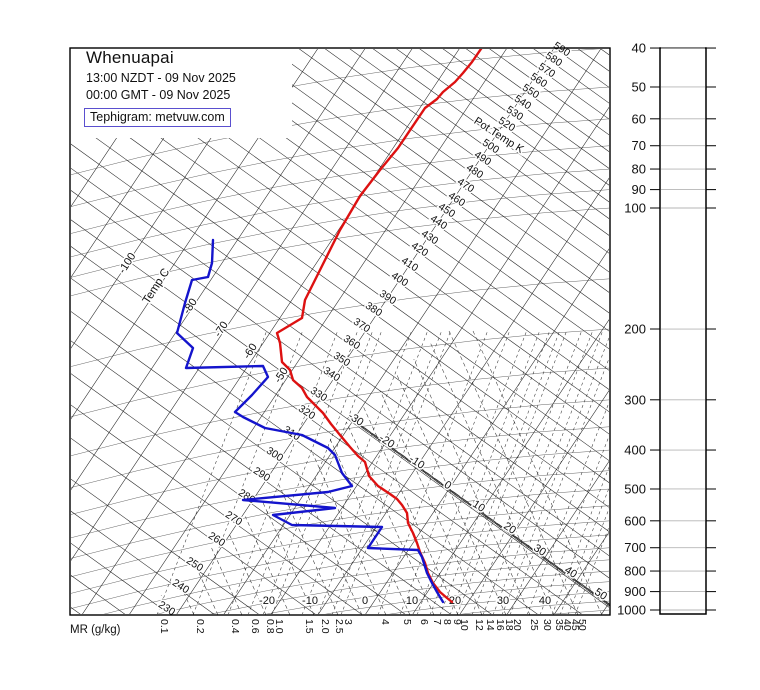 The width and height of the screenshot is (760, 690). Describe the element at coordinates (509, 625) in the screenshot. I see `mr-tick-label: 18` at that location.